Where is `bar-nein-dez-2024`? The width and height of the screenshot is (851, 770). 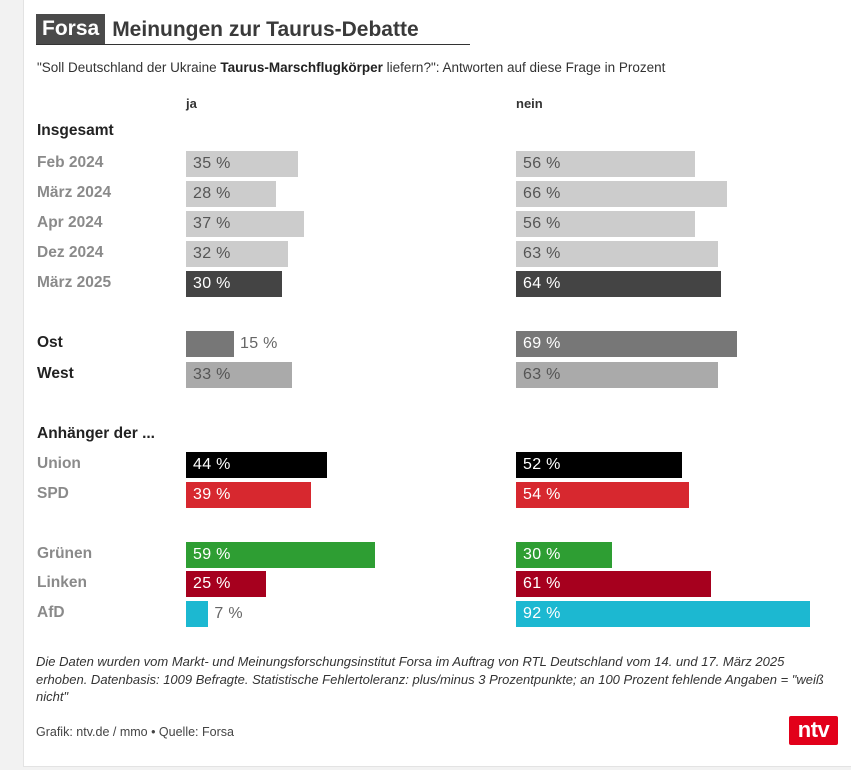 bar-nein-dez-2024 is located at coordinates (617, 254).